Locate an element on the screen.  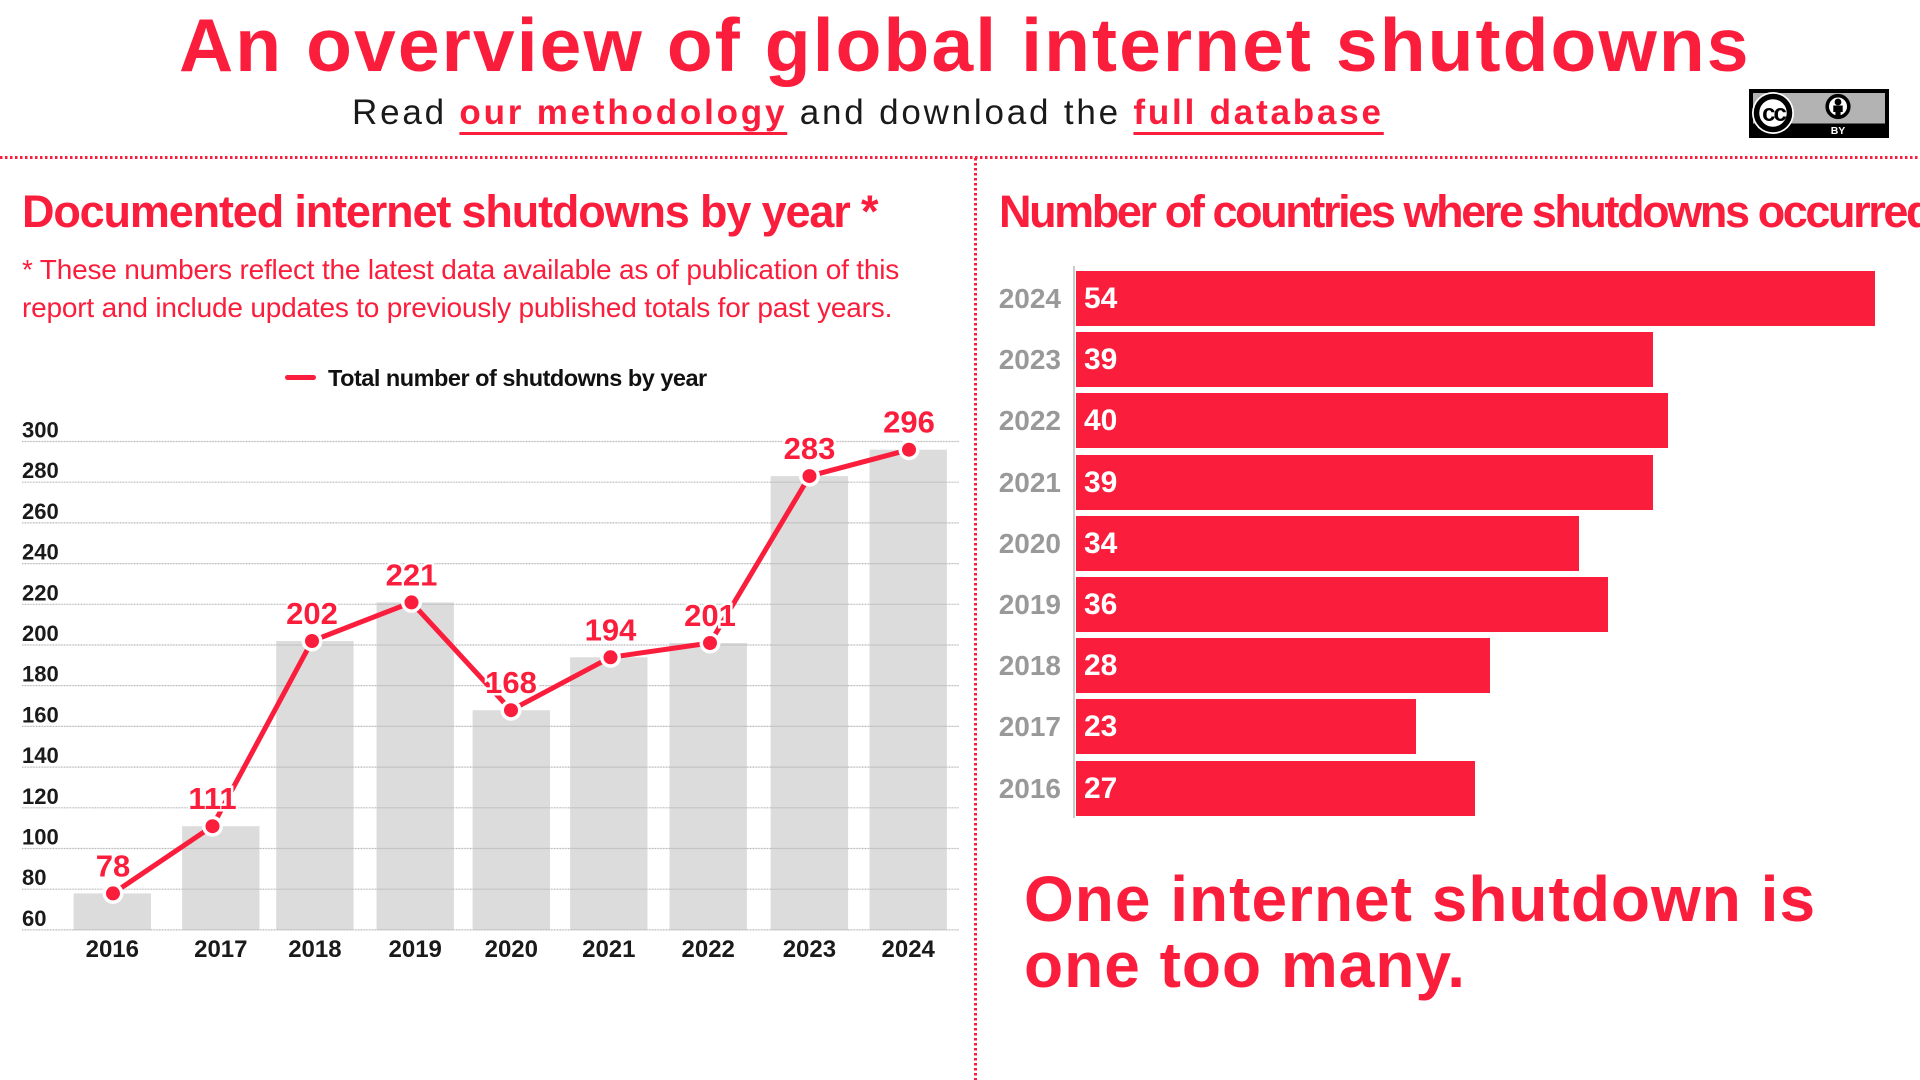
svg-text: 2023 is located at coordinates (809, 949).